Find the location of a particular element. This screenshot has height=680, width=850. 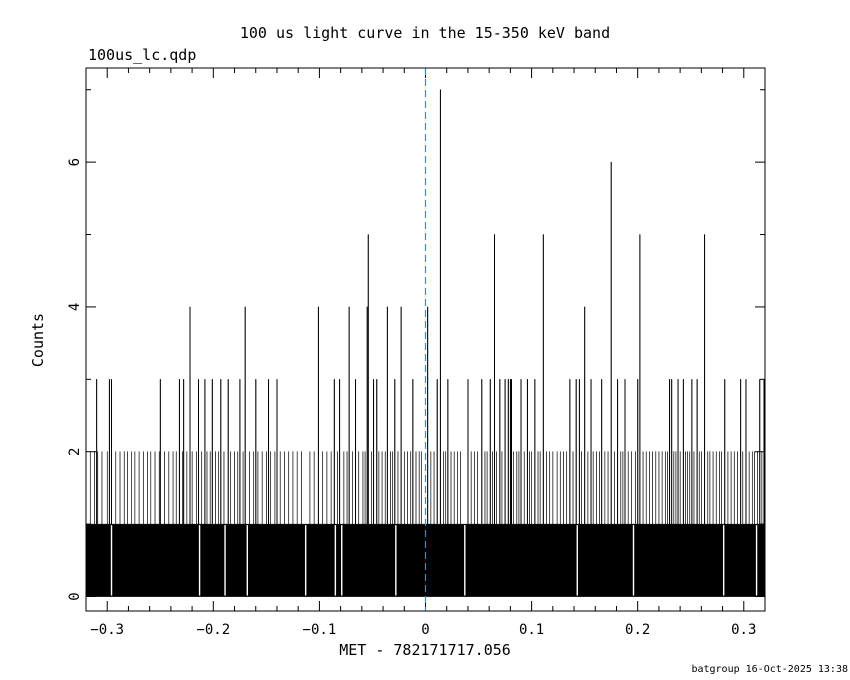

x-tick-label: 0.1 is located at coordinates (531, 630).